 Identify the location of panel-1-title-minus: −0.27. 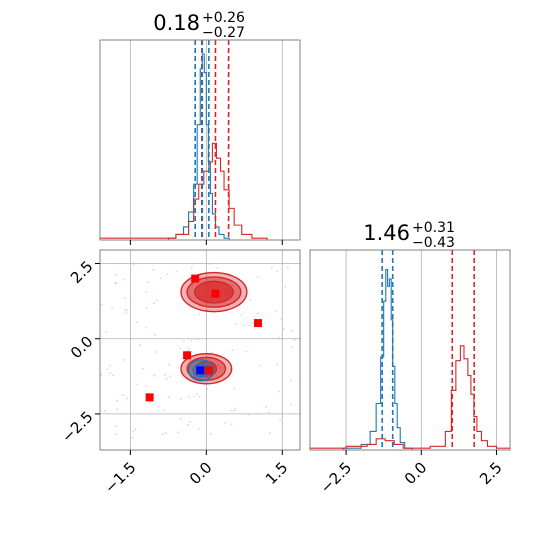
(223, 33).